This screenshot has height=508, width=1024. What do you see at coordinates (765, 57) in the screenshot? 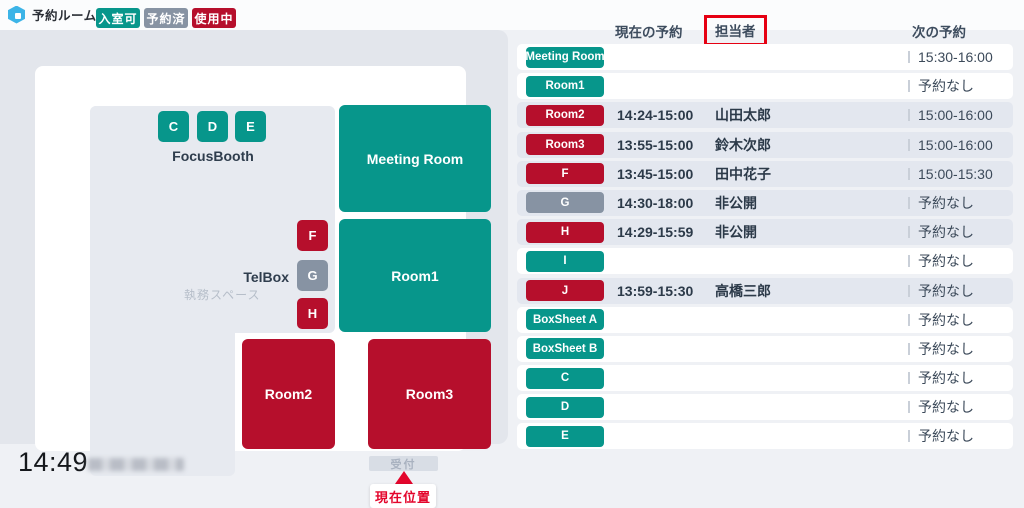
I see `table-row: Meeting Room 15:30-16:00` at bounding box center [765, 57].